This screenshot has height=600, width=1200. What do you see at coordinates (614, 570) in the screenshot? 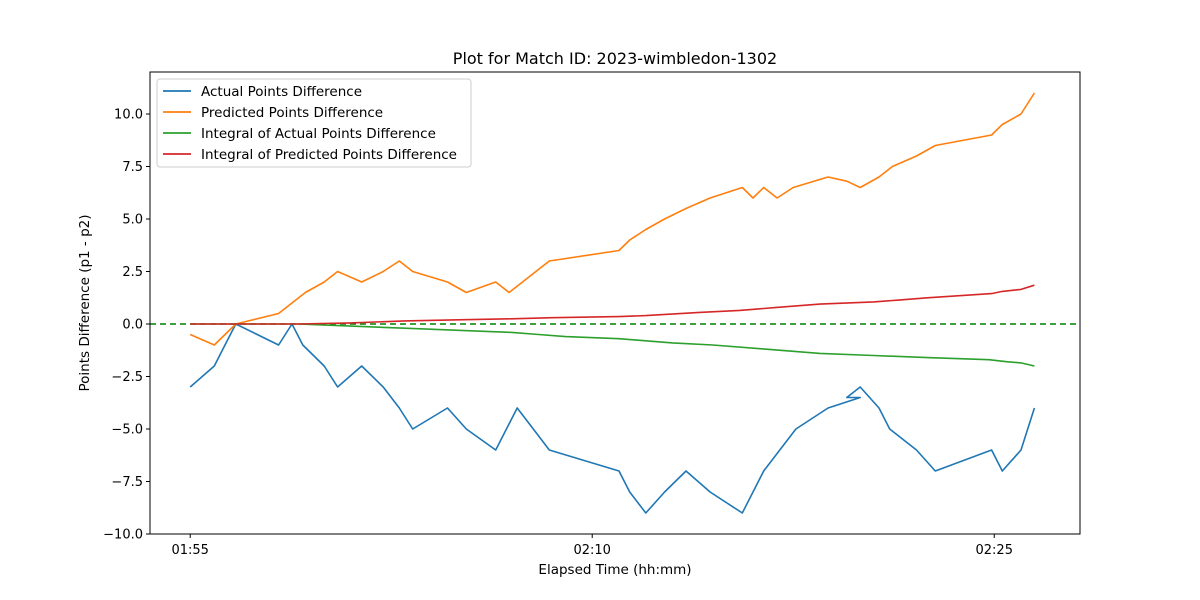
I see `x-axis-title: Elapsed Time (hh:mm)` at bounding box center [614, 570].